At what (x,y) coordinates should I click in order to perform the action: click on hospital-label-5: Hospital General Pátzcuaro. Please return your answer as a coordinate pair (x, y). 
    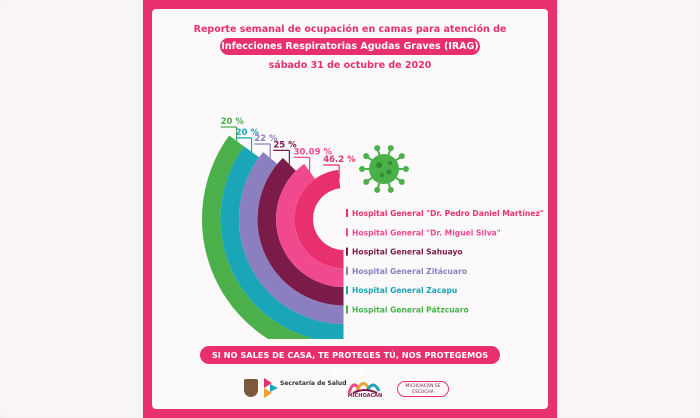
    Looking at the image, I should click on (410, 310).